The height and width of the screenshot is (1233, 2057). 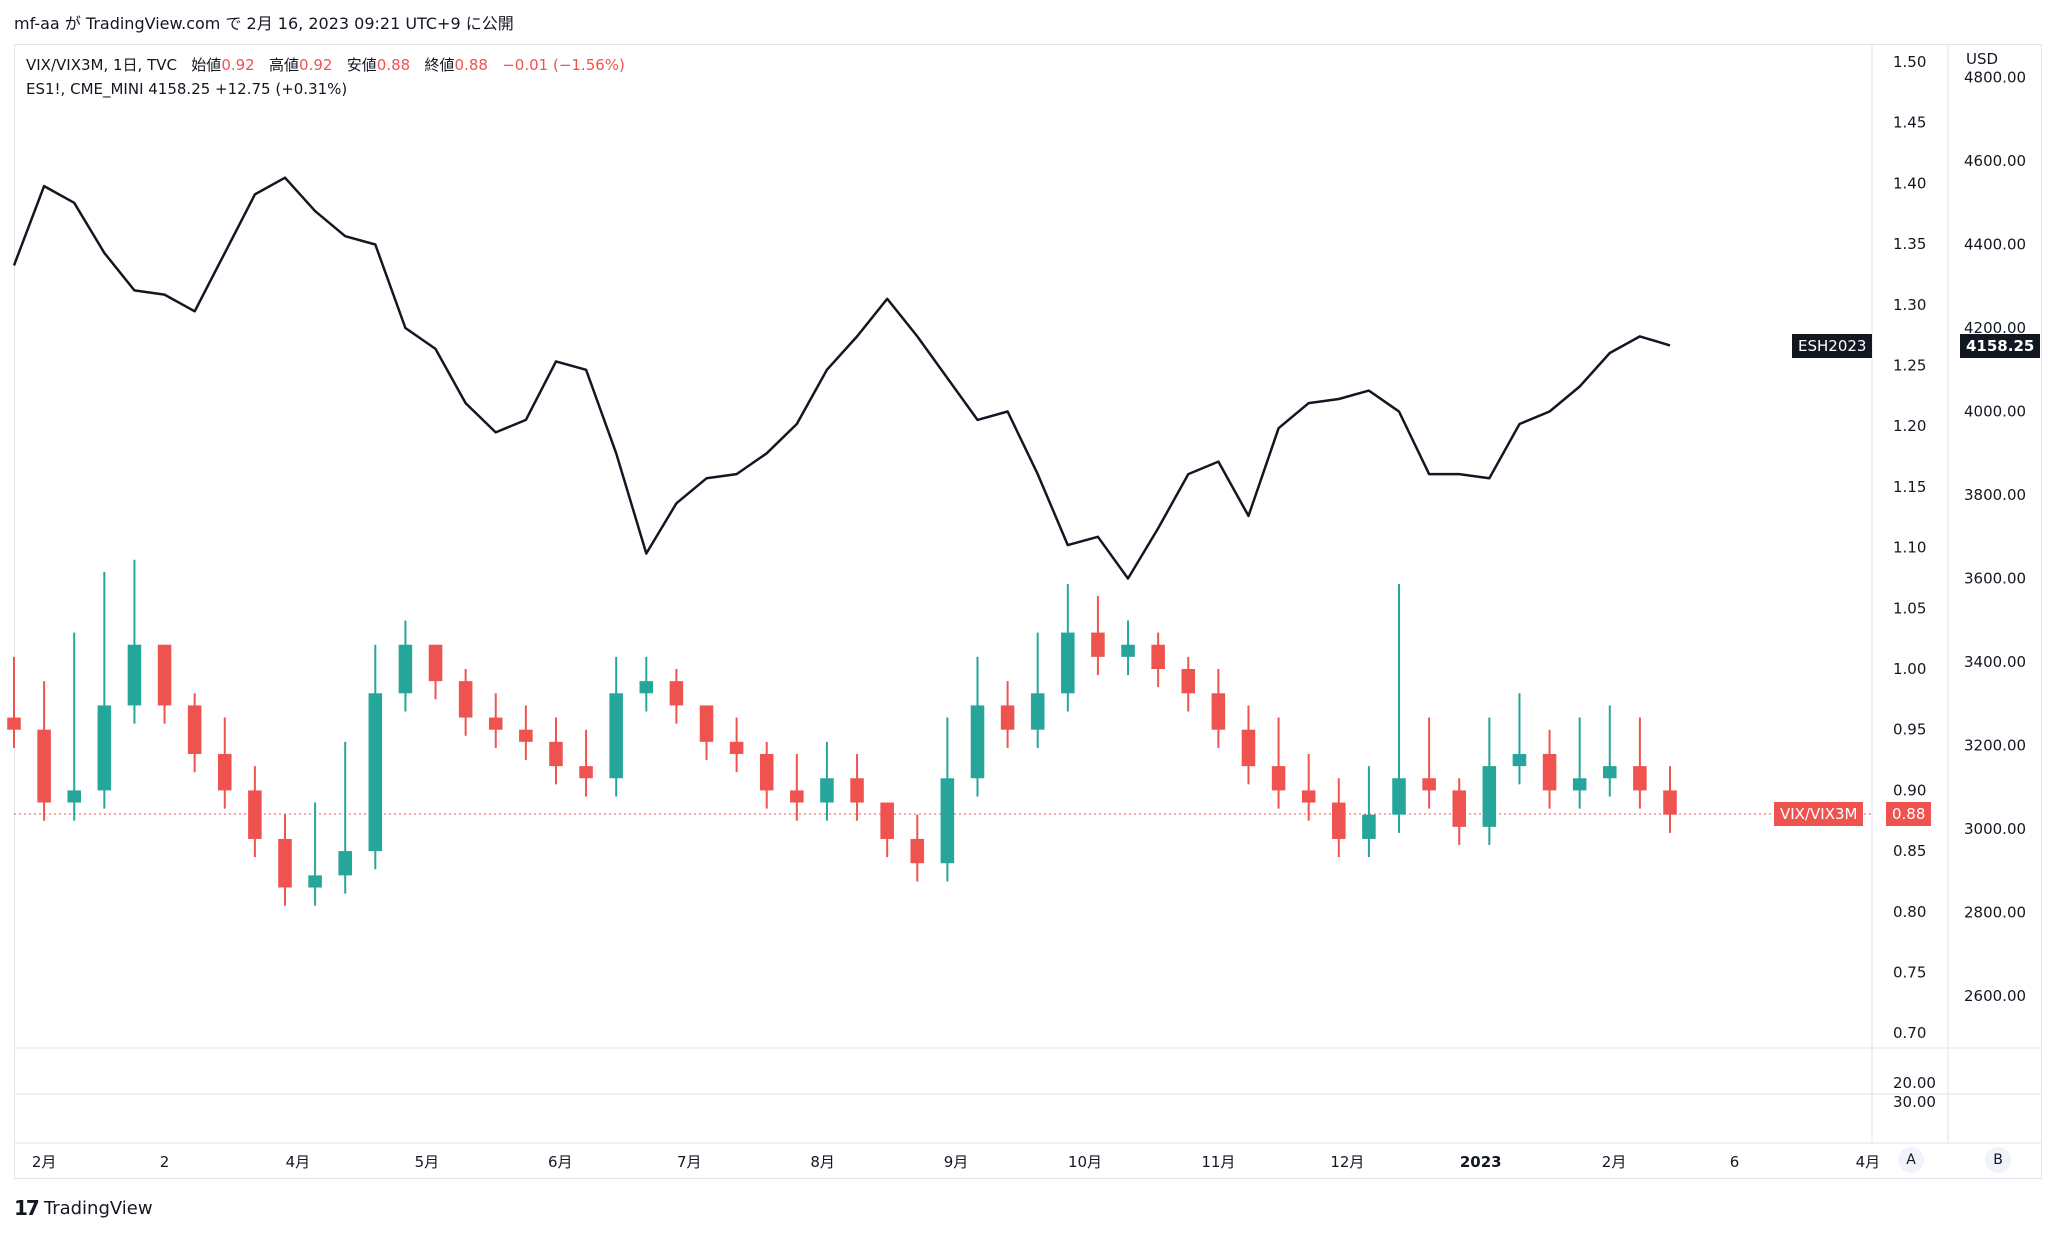 What do you see at coordinates (2000, 346) in the screenshot?
I see `es-price-badge: 4158.25` at bounding box center [2000, 346].